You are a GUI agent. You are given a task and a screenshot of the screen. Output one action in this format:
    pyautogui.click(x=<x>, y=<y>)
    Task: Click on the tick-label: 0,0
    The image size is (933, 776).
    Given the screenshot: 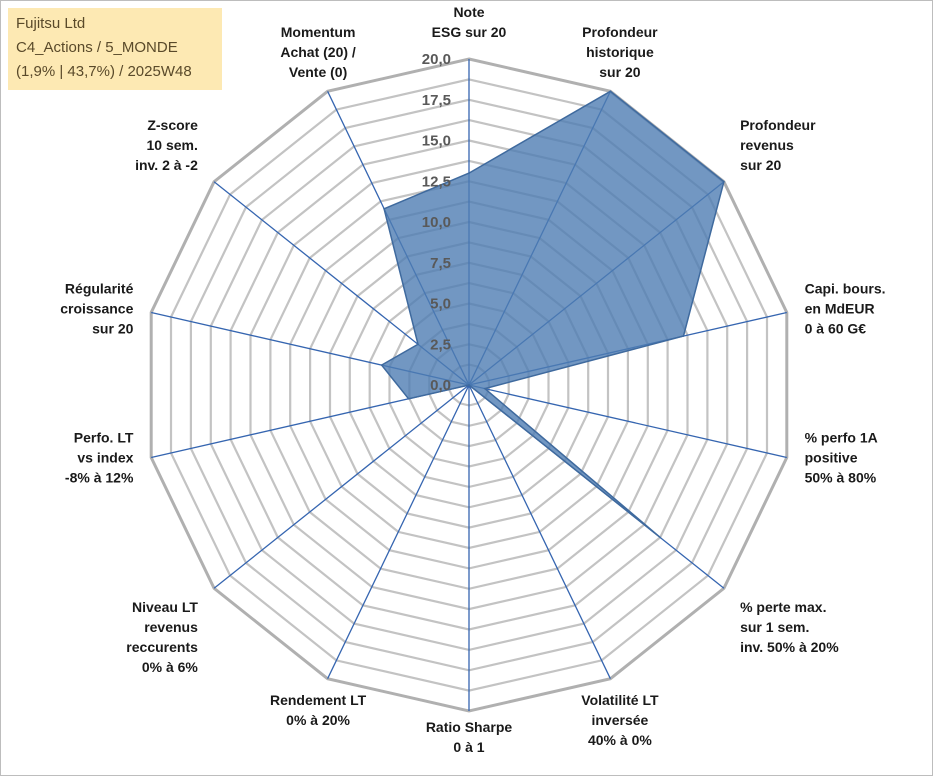 What is the action you would take?
    pyautogui.click(x=440, y=385)
    